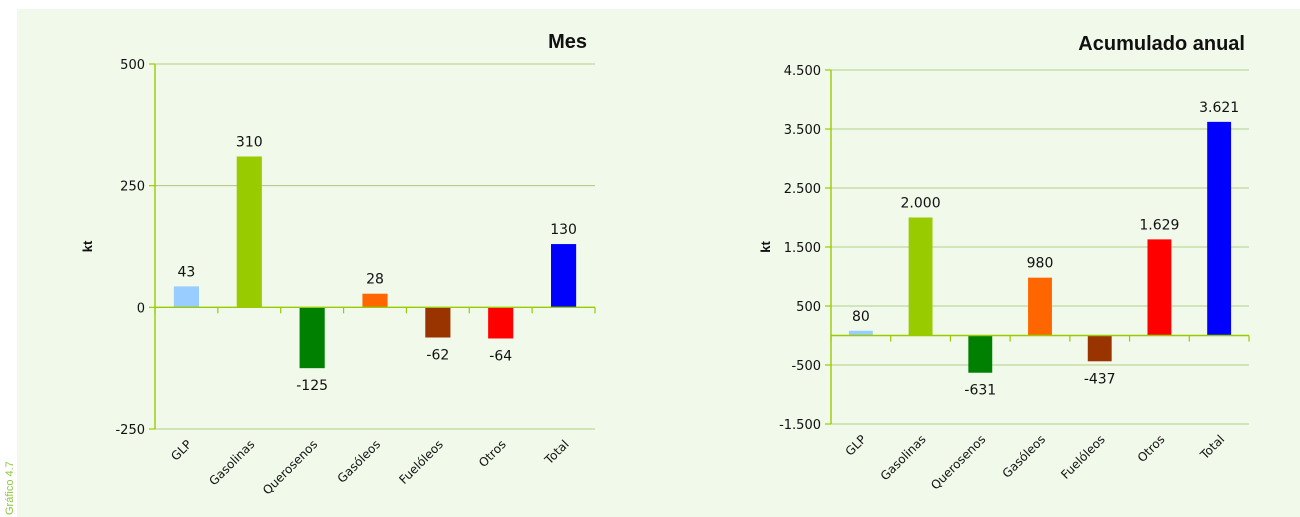 The image size is (1300, 517). I want to click on y-tick-label: 3.500, so click(802, 130).